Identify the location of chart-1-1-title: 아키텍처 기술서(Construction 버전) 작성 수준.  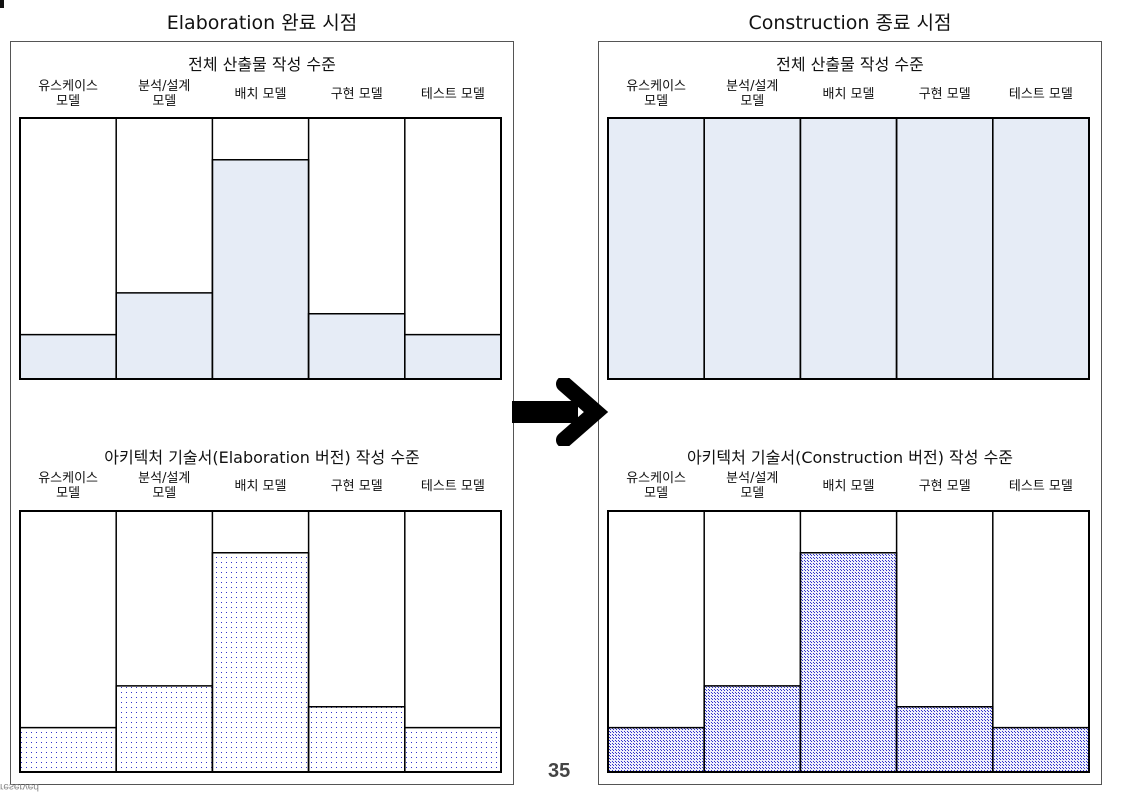
(850, 457).